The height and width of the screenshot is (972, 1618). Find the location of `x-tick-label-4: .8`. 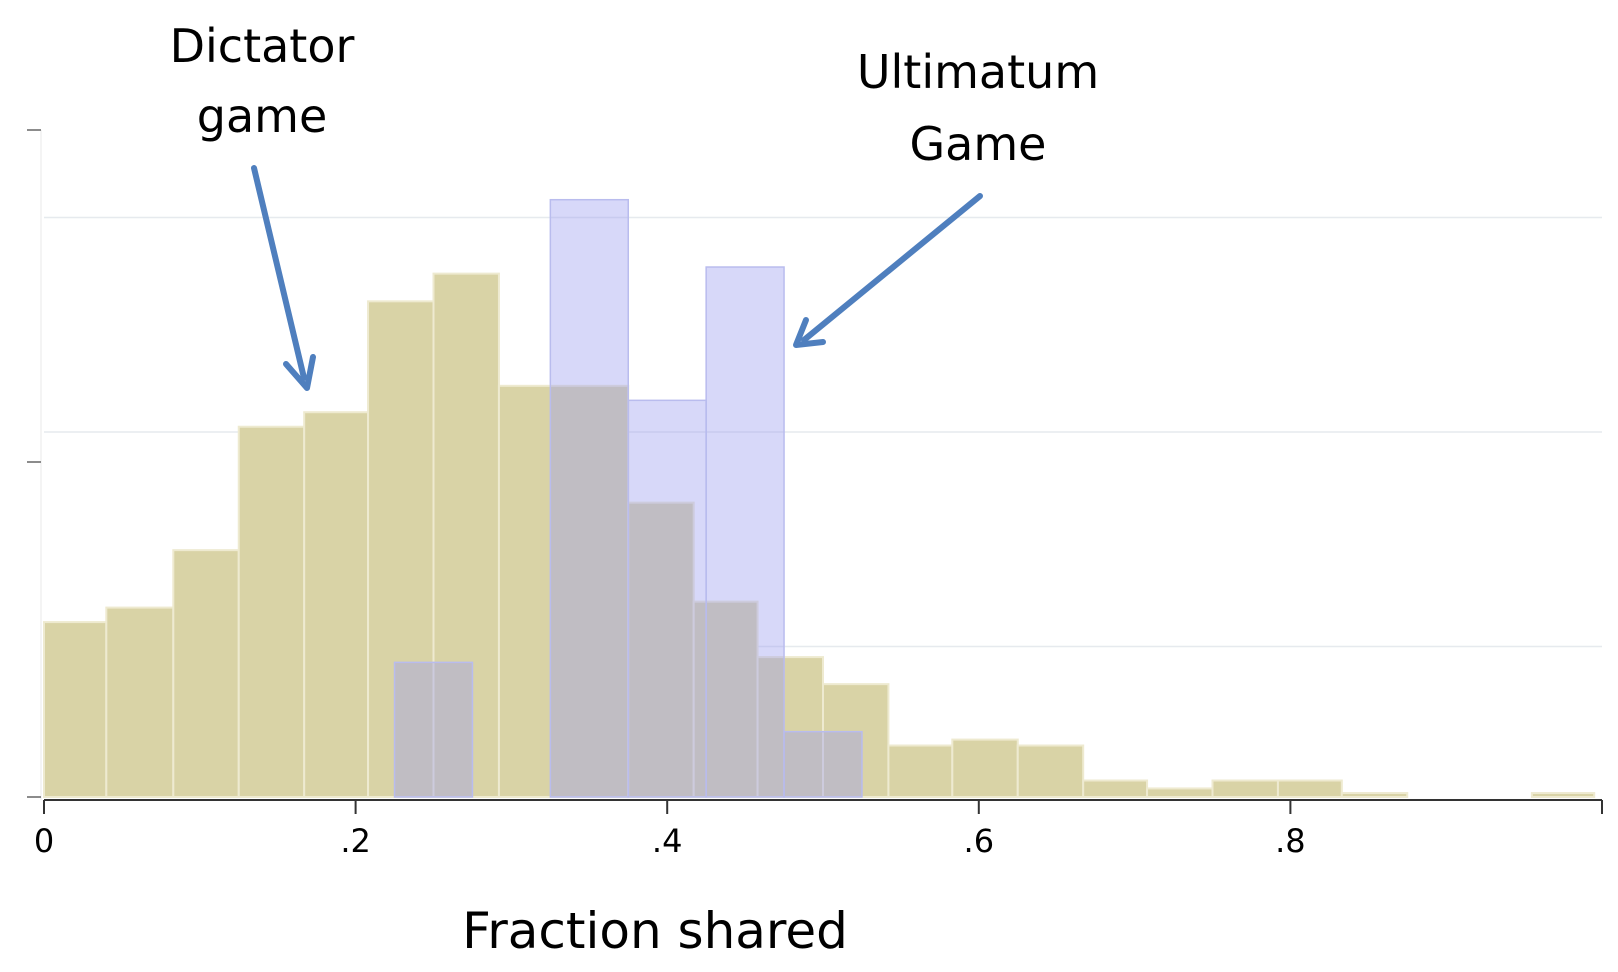

x-tick-label-4: .8 is located at coordinates (1290, 841).